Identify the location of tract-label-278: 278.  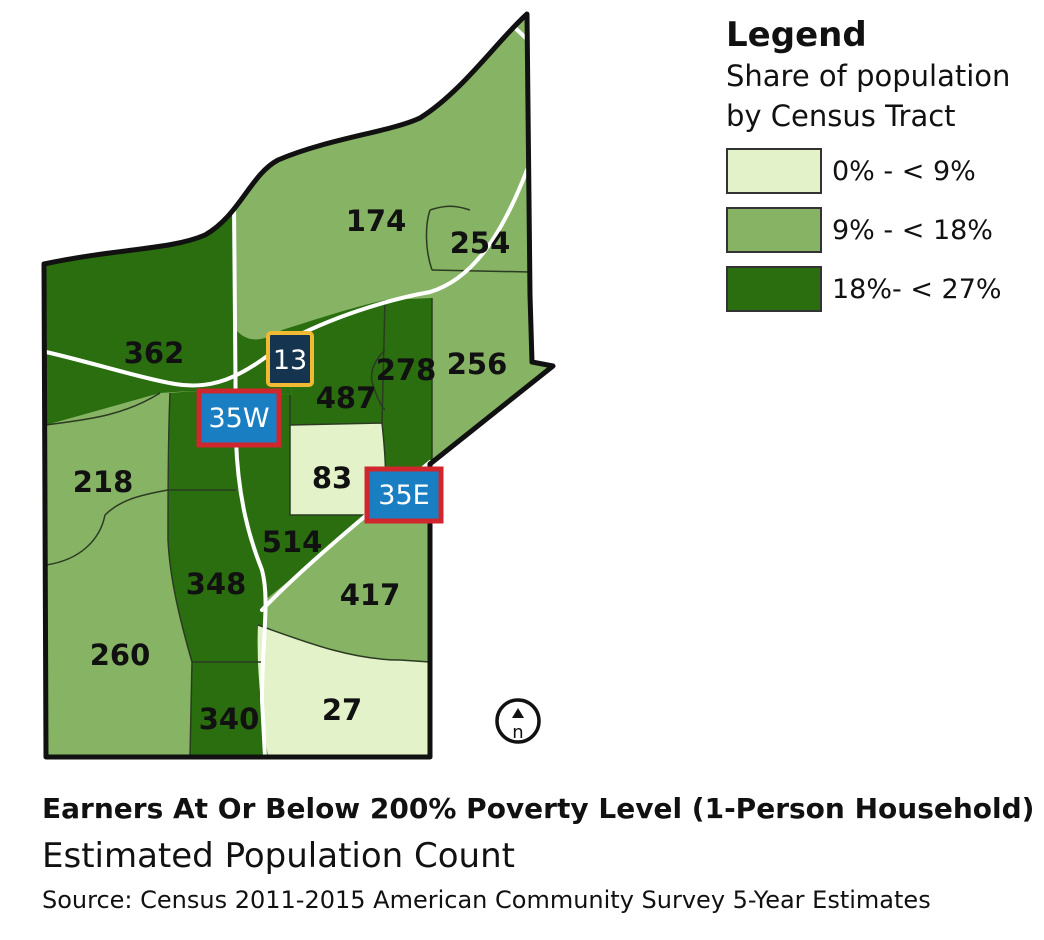
(406, 370).